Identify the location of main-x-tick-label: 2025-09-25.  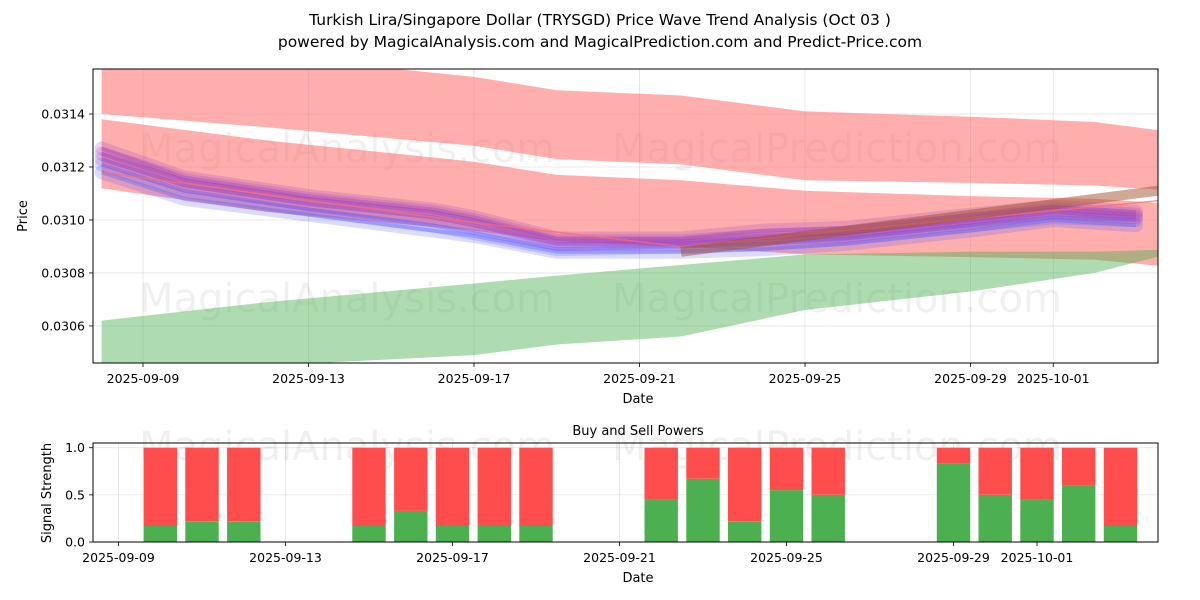
(805, 378).